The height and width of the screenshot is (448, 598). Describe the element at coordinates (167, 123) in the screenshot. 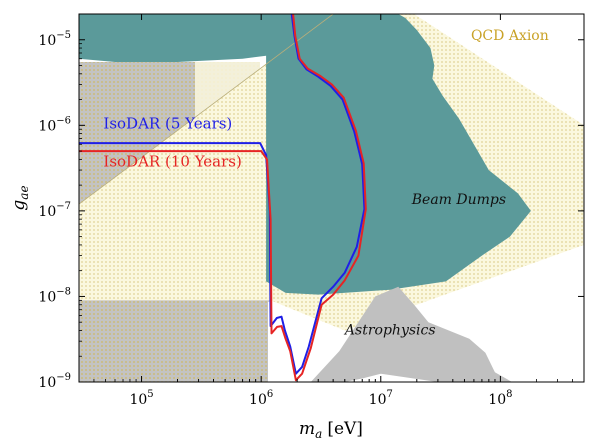

I see `series-label-isodar-5-years: IsoDAR (5 Years)` at that location.